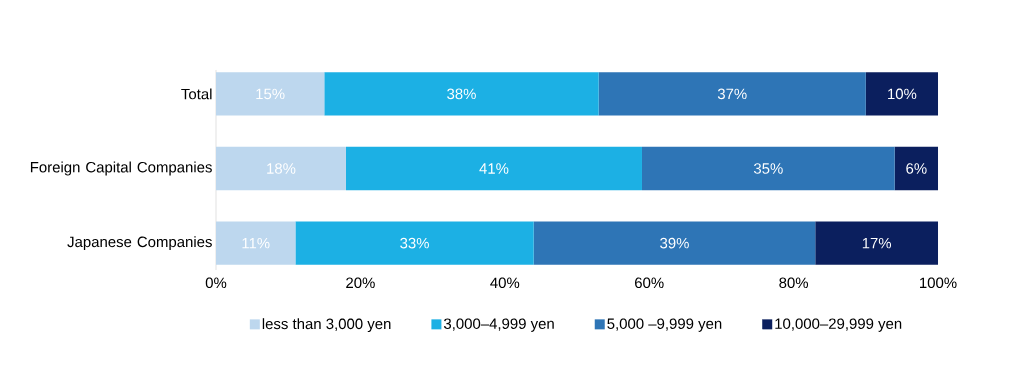 Image resolution: width=1035 pixels, height=372 pixels. Describe the element at coordinates (794, 283) in the screenshot. I see `x-tick-label: 80%` at that location.